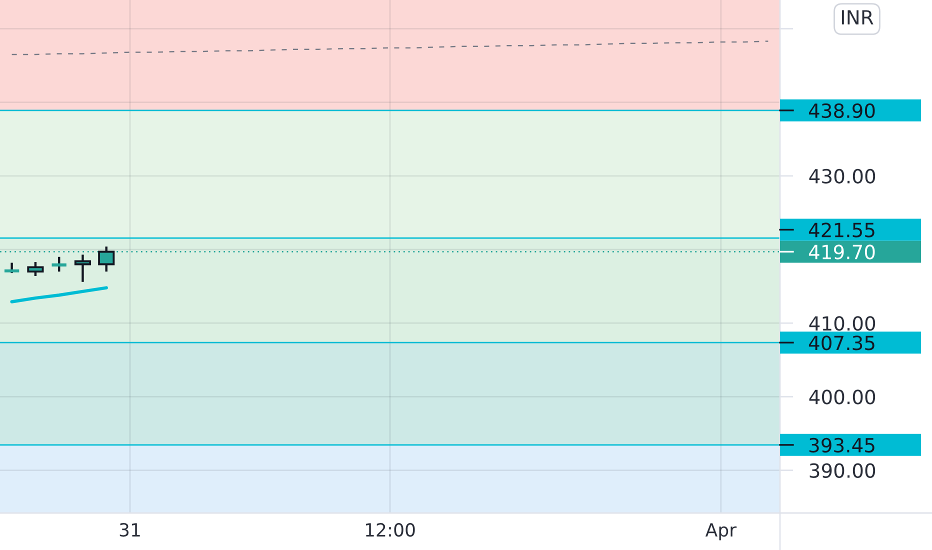  Describe the element at coordinates (842, 397) in the screenshot. I see `y-tick-label: 400.00` at that location.